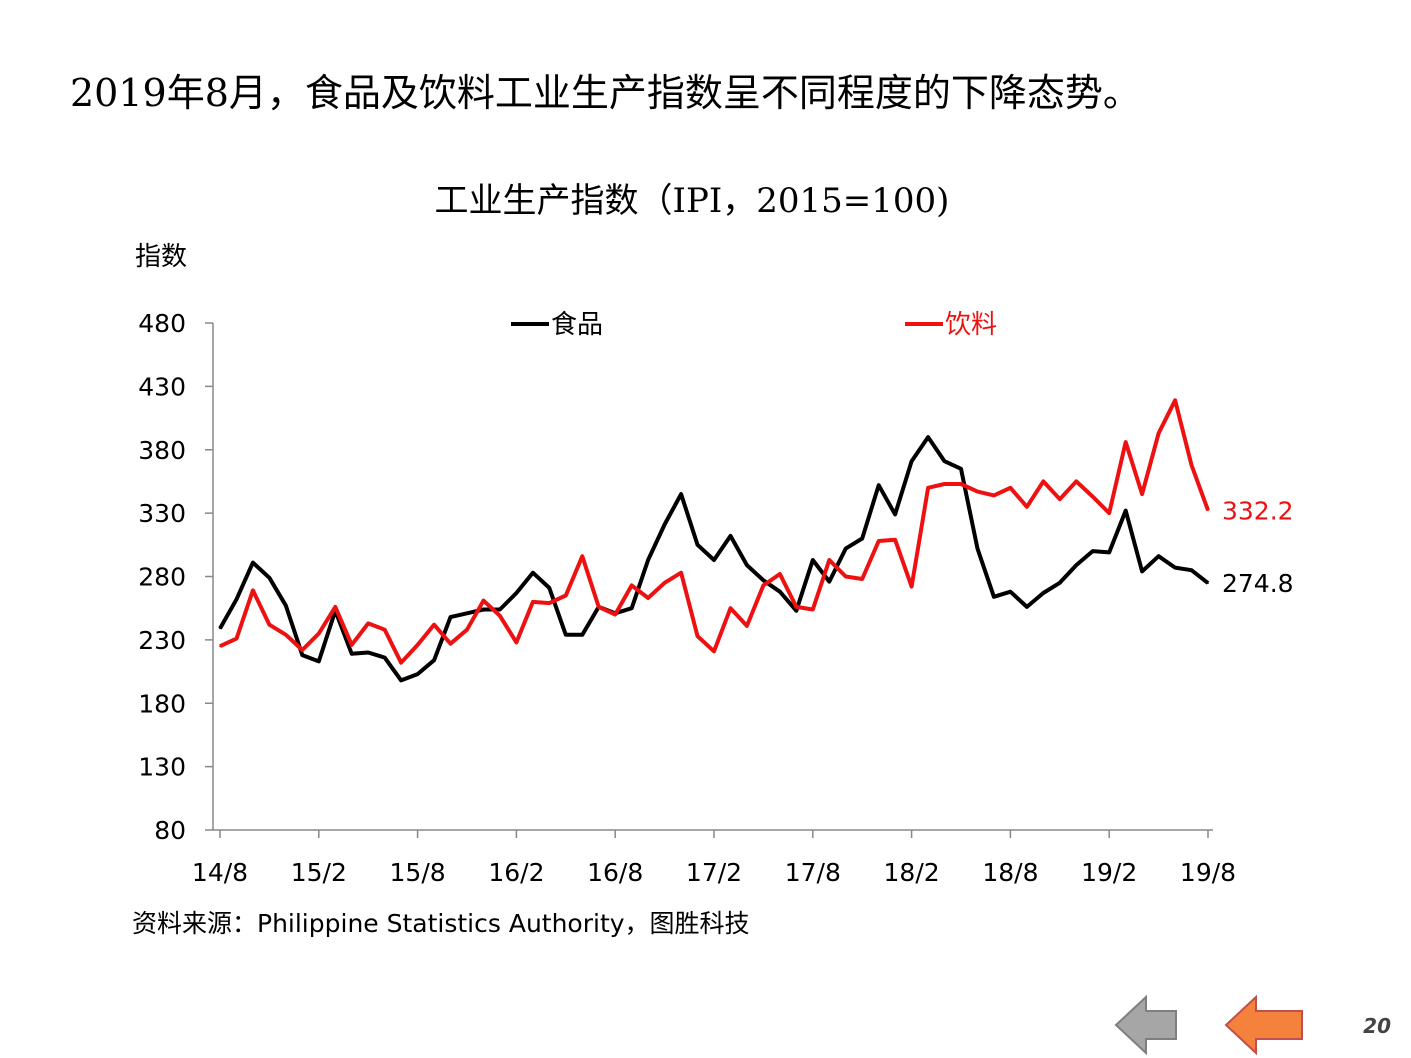 The width and height of the screenshot is (1411, 1058). Describe the element at coordinates (971, 325) in the screenshot. I see `legend-label: 饮料` at that location.